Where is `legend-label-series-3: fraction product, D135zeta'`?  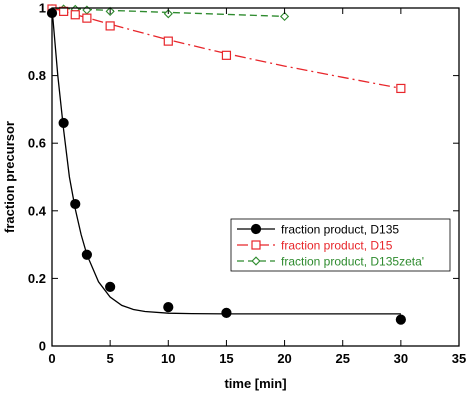 legend-label-series-3: fraction product, D135zeta' is located at coordinates (352, 261).